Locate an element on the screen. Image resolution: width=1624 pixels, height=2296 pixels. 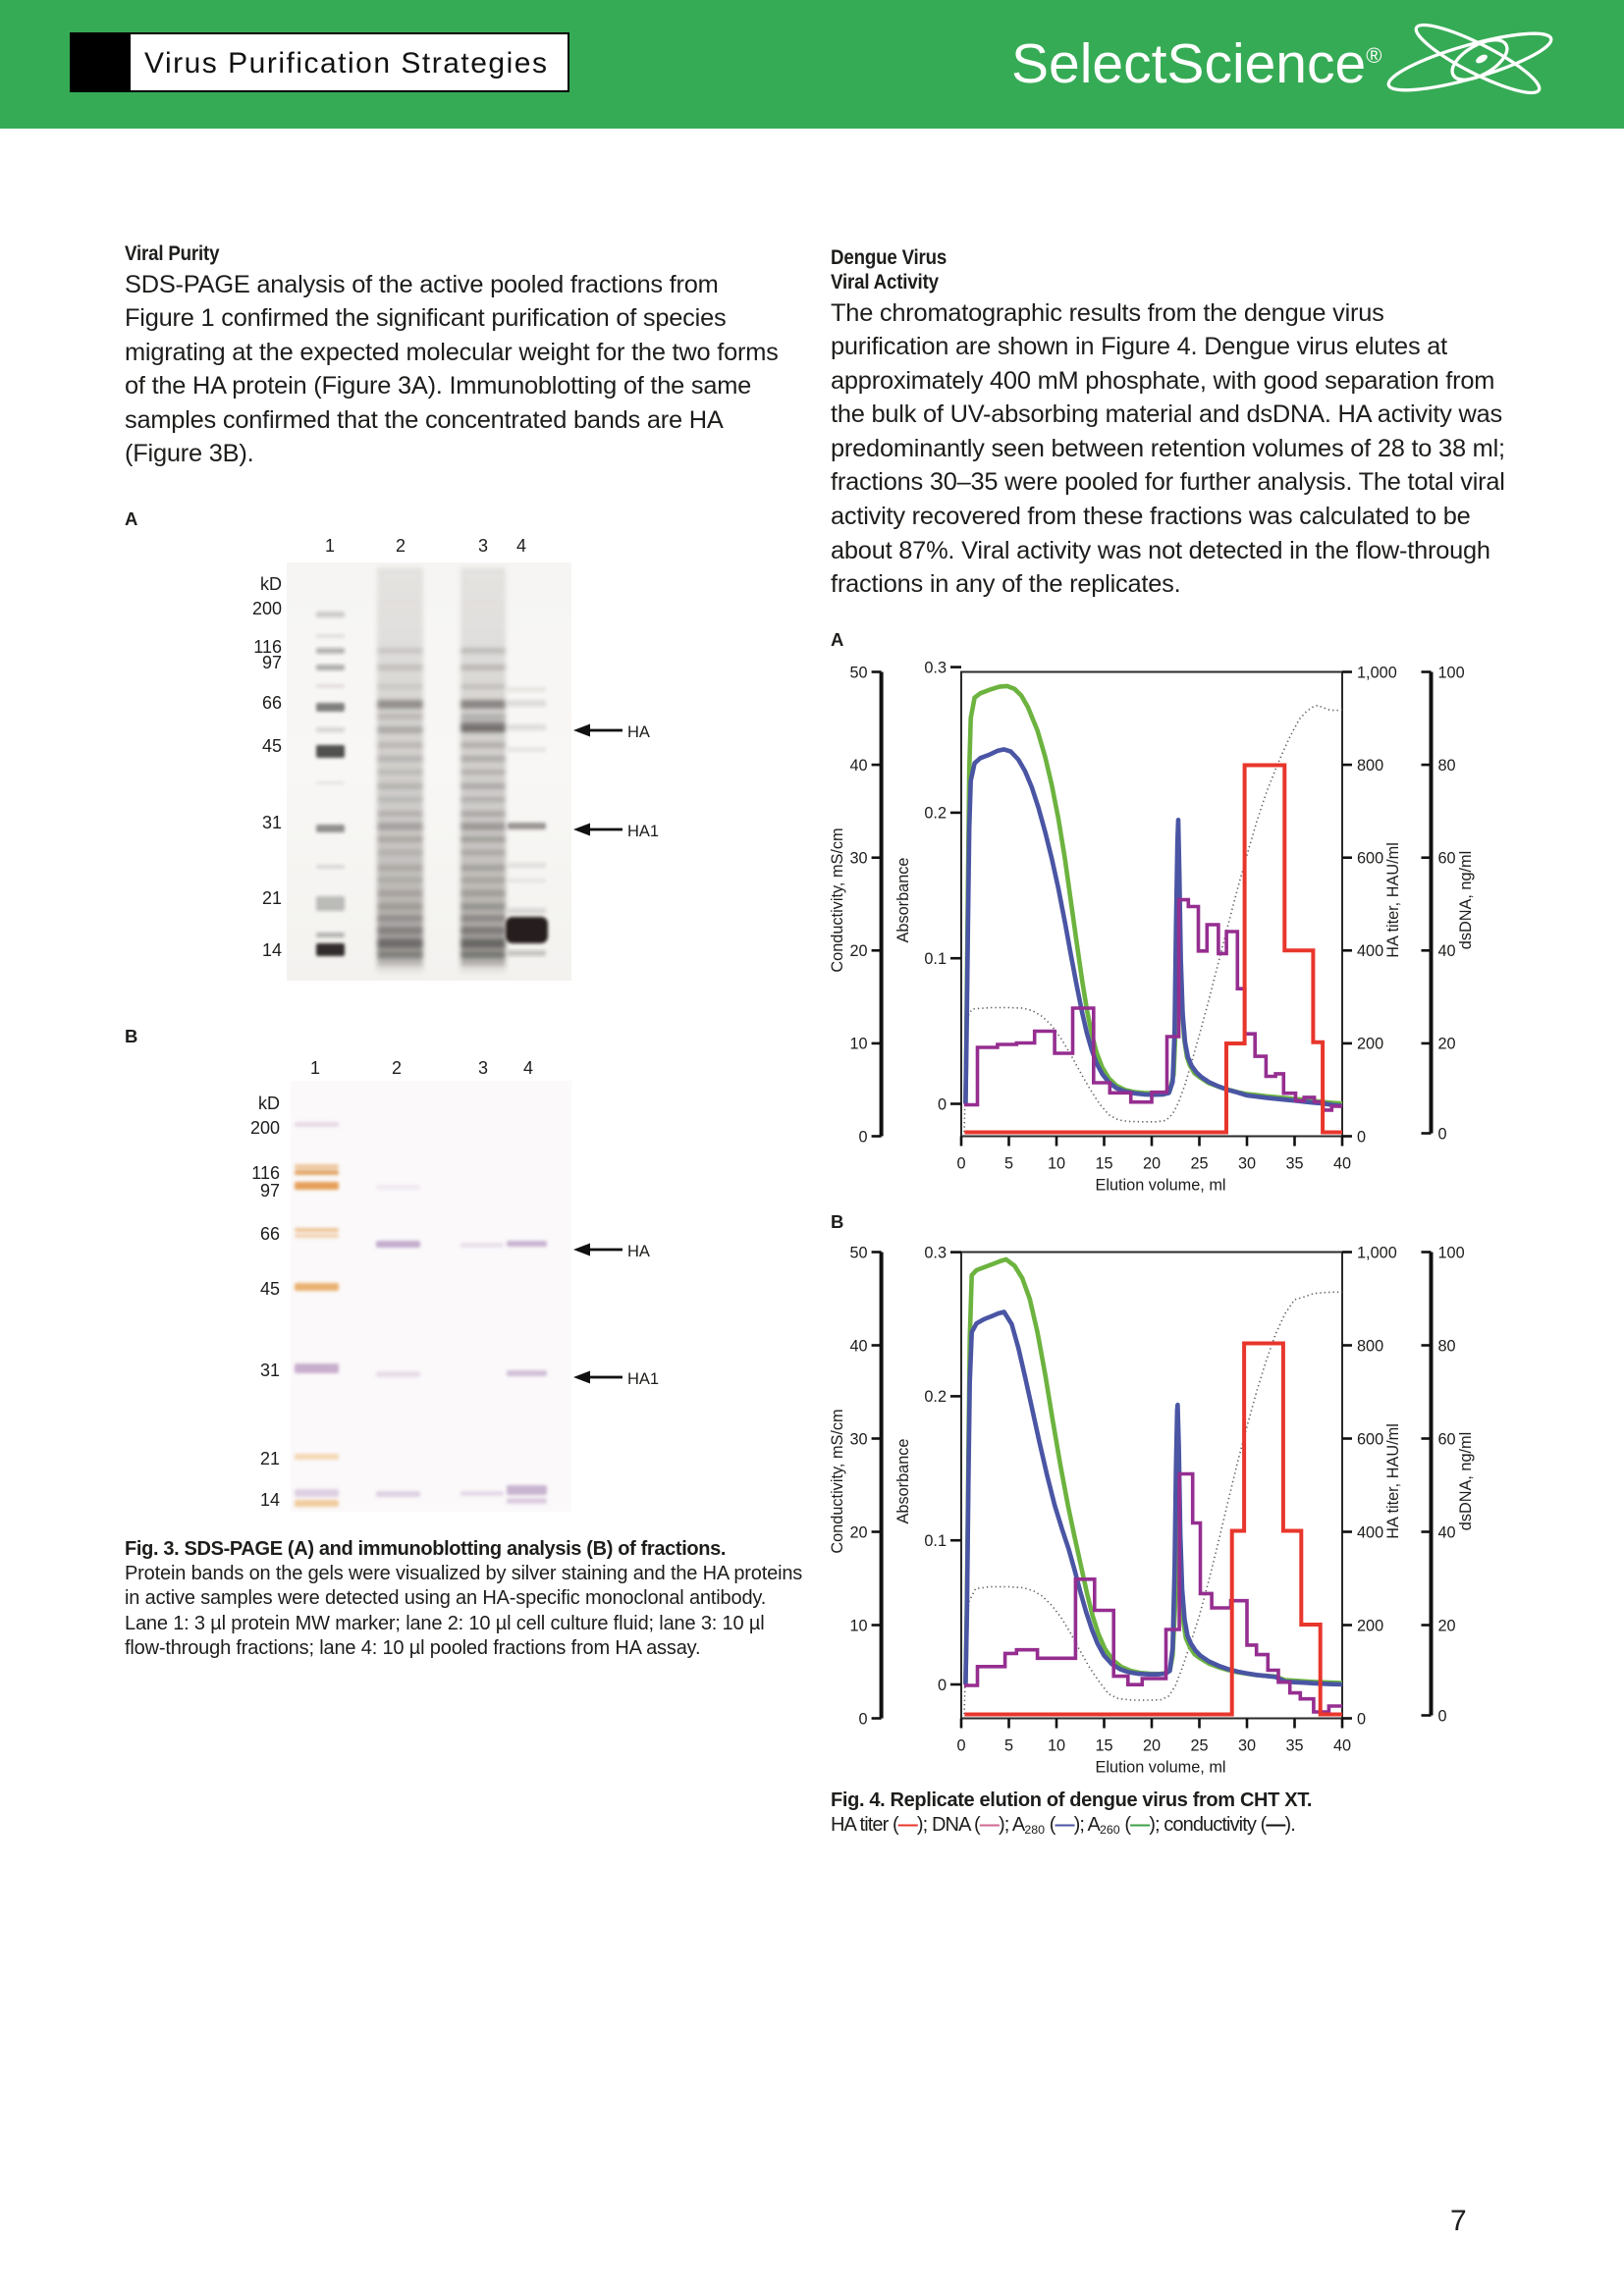
svg-text: 116 is located at coordinates (265, 1173).